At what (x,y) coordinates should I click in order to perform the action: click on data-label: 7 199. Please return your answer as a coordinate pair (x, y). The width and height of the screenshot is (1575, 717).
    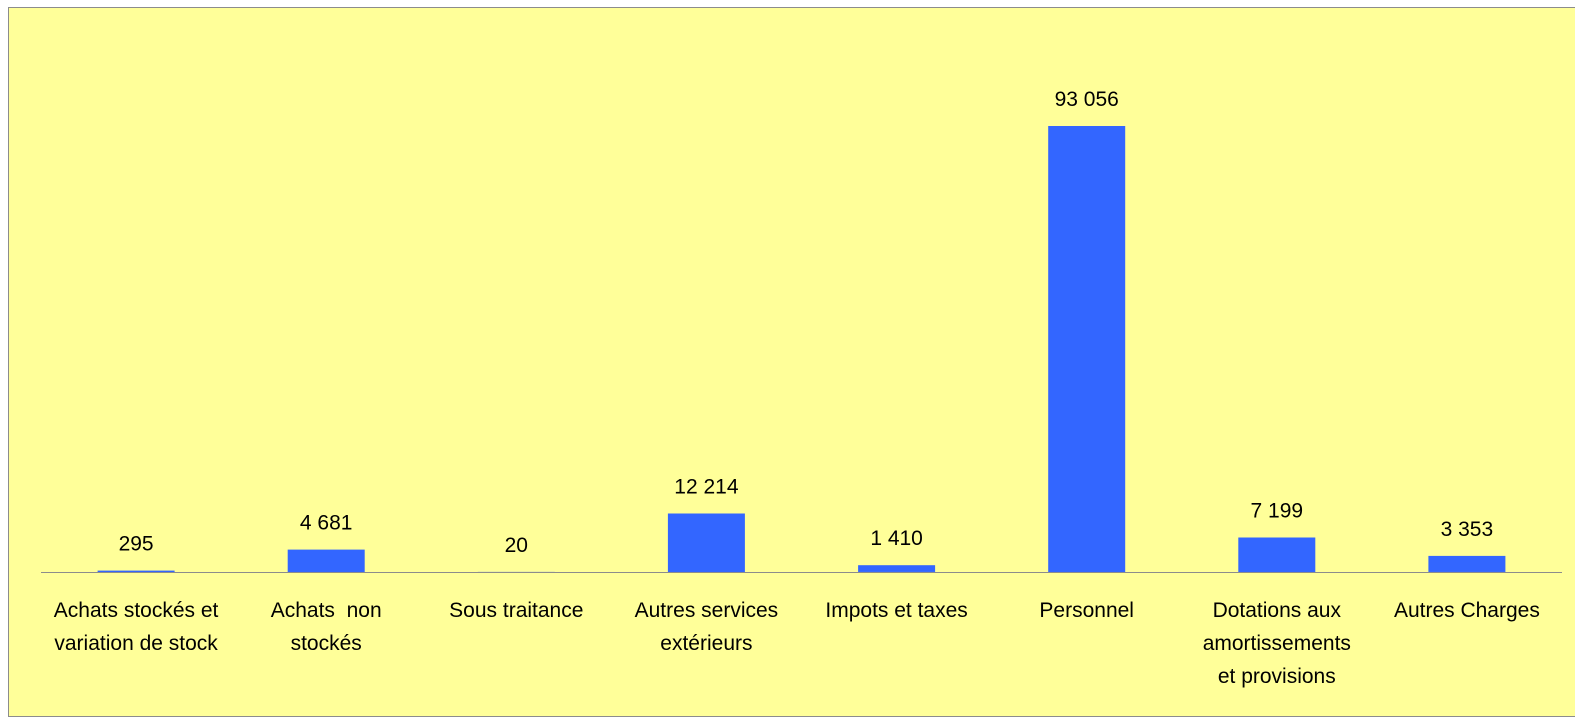
    Looking at the image, I should click on (1277, 511).